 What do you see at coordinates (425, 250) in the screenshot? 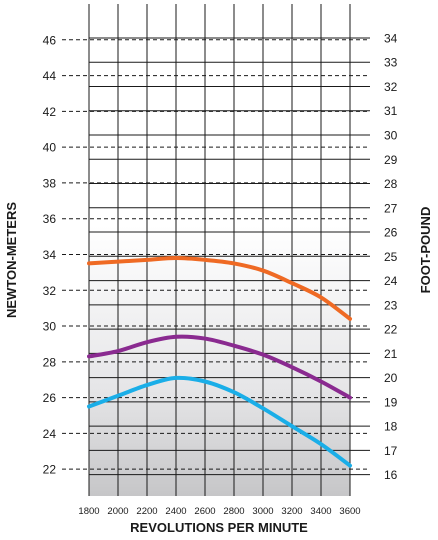
I see `right-axis-title: FOOT-POUND` at bounding box center [425, 250].